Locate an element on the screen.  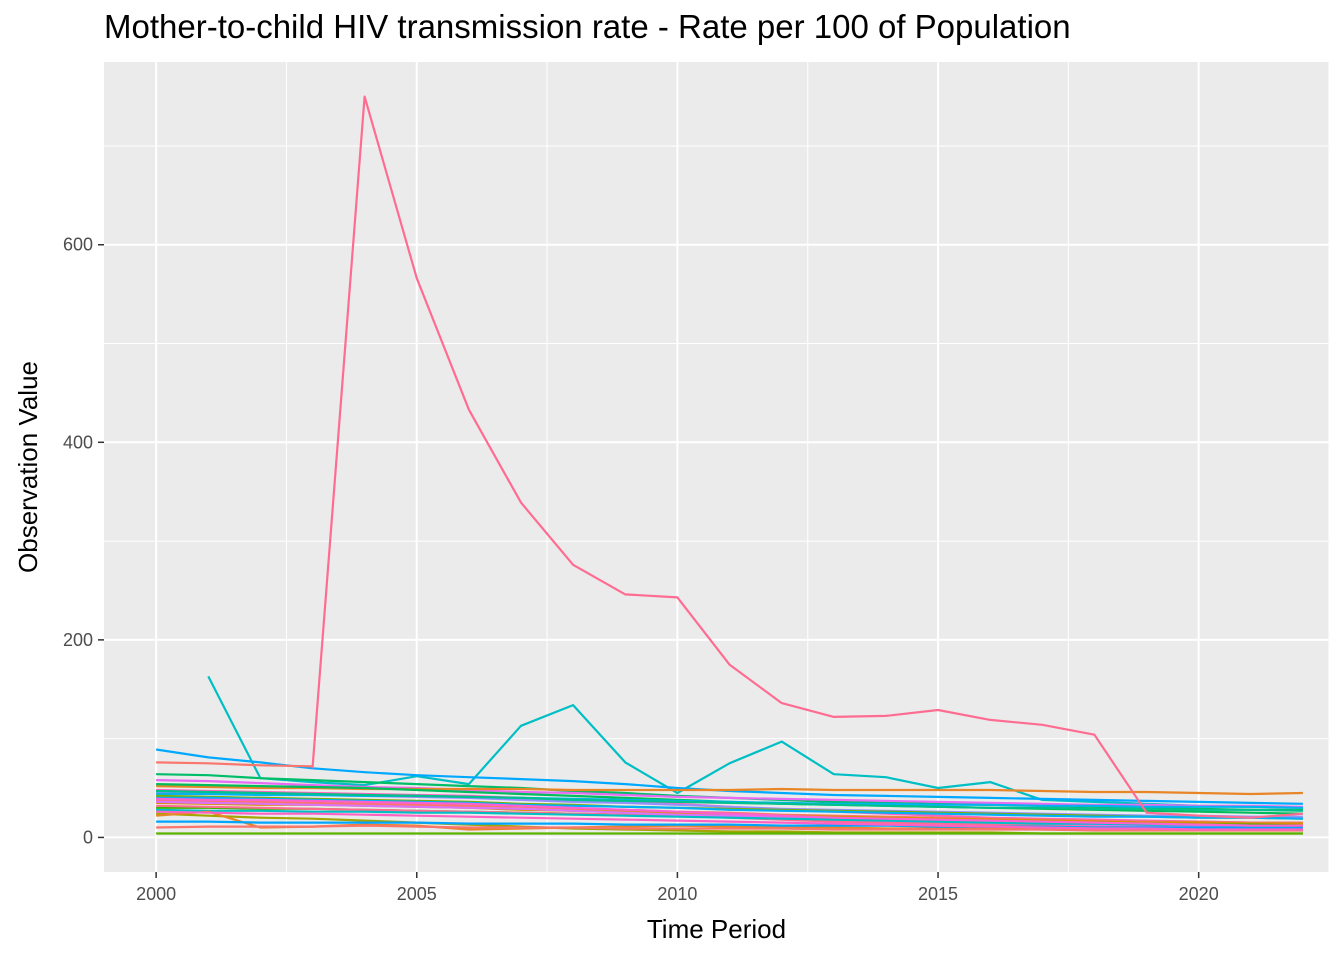
y-axis-title: Observation Value is located at coordinates (28, 467).